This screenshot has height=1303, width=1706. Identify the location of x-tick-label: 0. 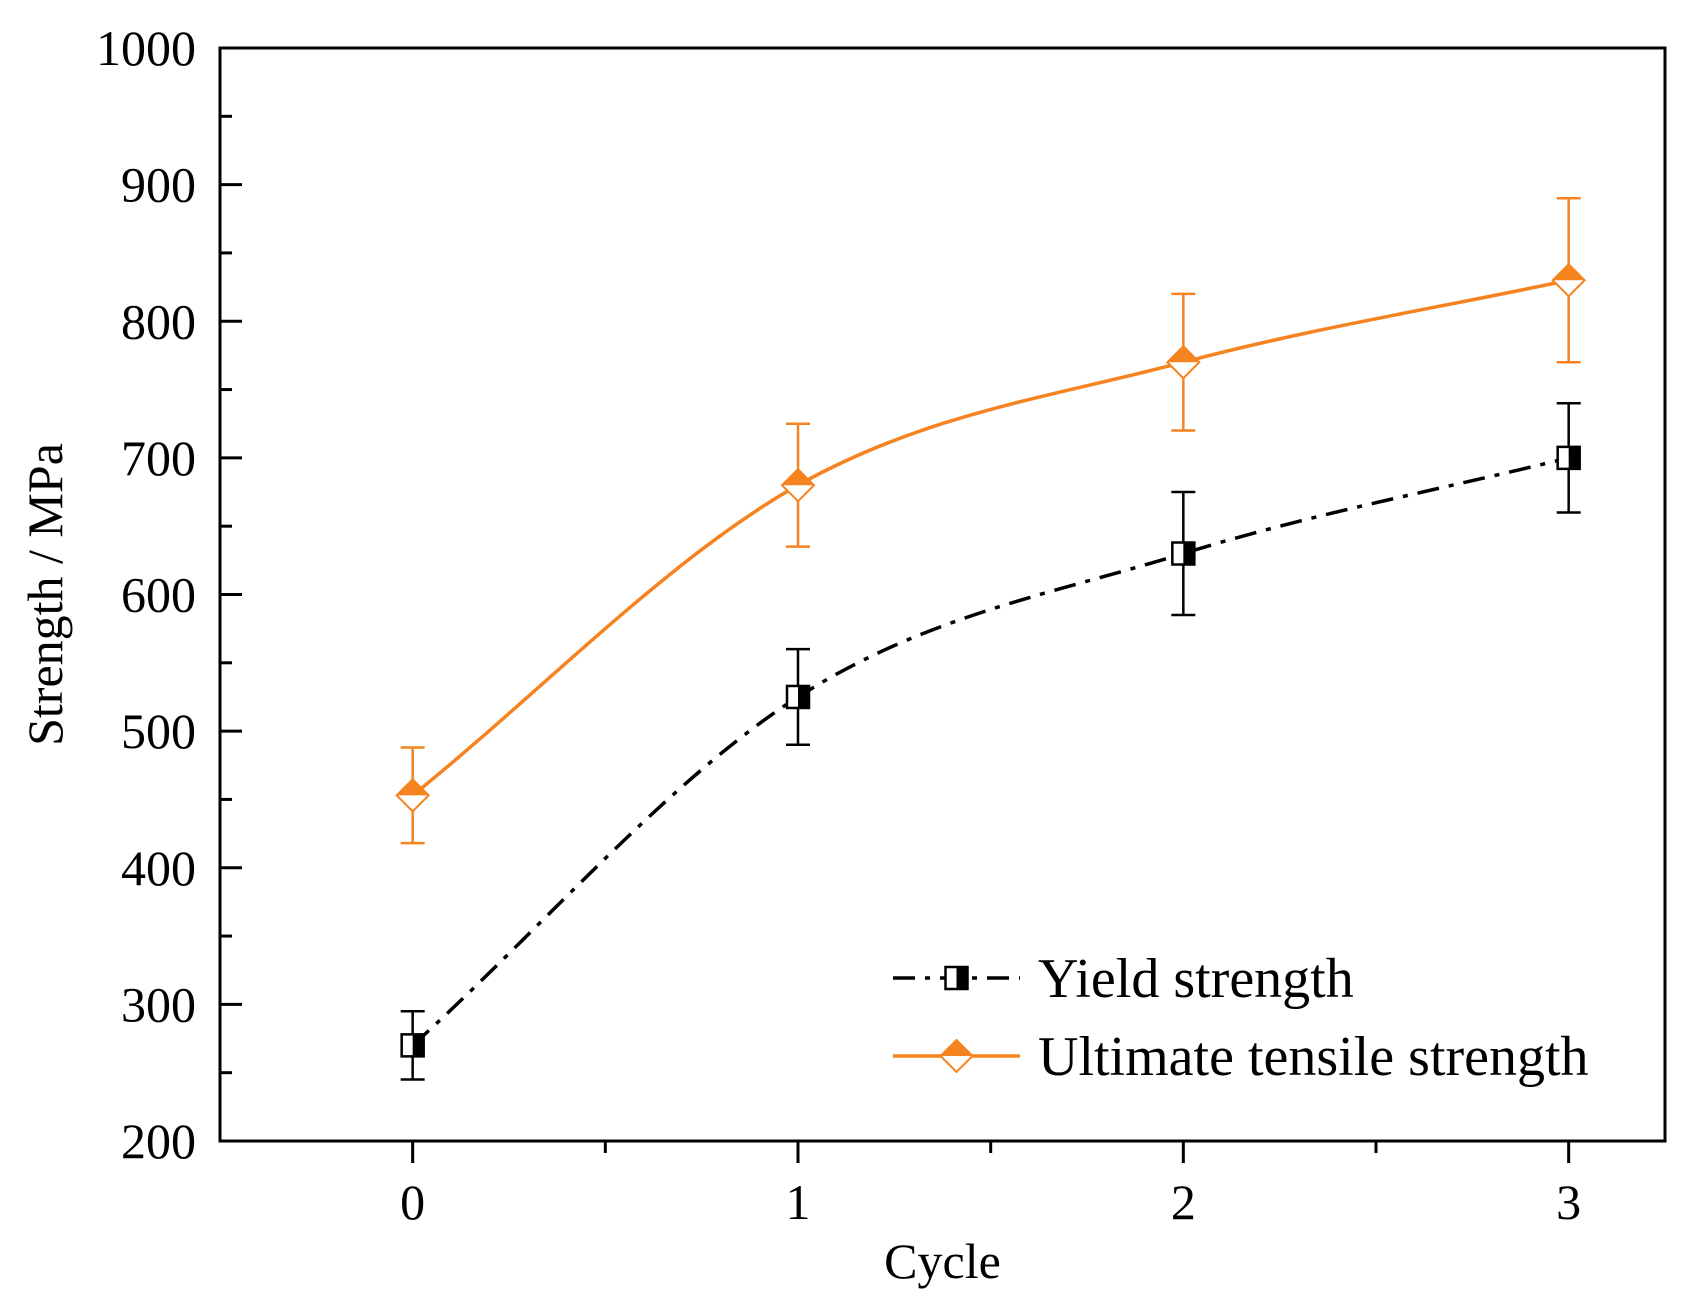
(412, 1202).